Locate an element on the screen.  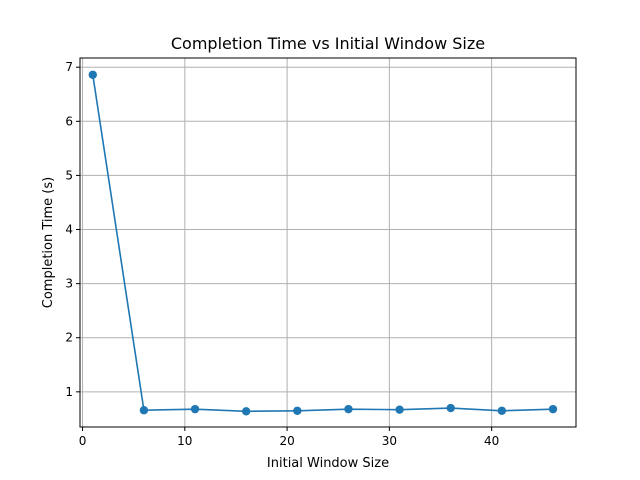
y-tick-label: 5 is located at coordinates (69, 175).